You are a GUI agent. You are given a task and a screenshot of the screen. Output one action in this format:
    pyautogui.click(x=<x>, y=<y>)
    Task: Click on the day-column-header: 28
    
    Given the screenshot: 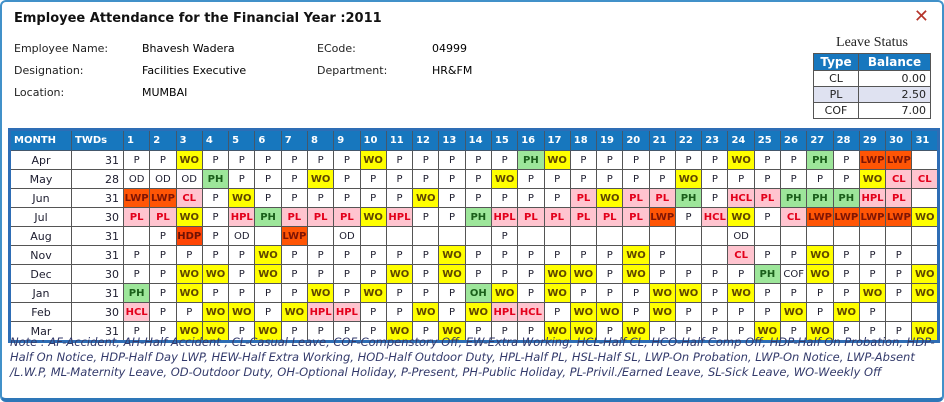 What is the action you would take?
    pyautogui.click(x=846, y=140)
    